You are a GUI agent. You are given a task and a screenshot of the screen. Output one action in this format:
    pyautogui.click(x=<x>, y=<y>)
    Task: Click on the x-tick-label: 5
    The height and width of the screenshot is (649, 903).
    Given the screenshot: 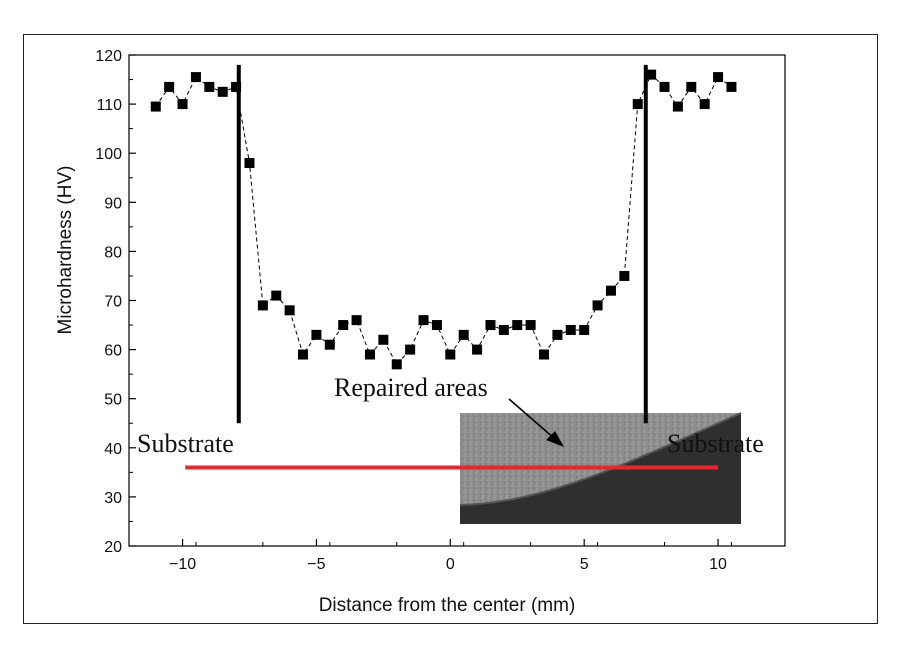 What is the action you would take?
    pyautogui.click(x=584, y=564)
    